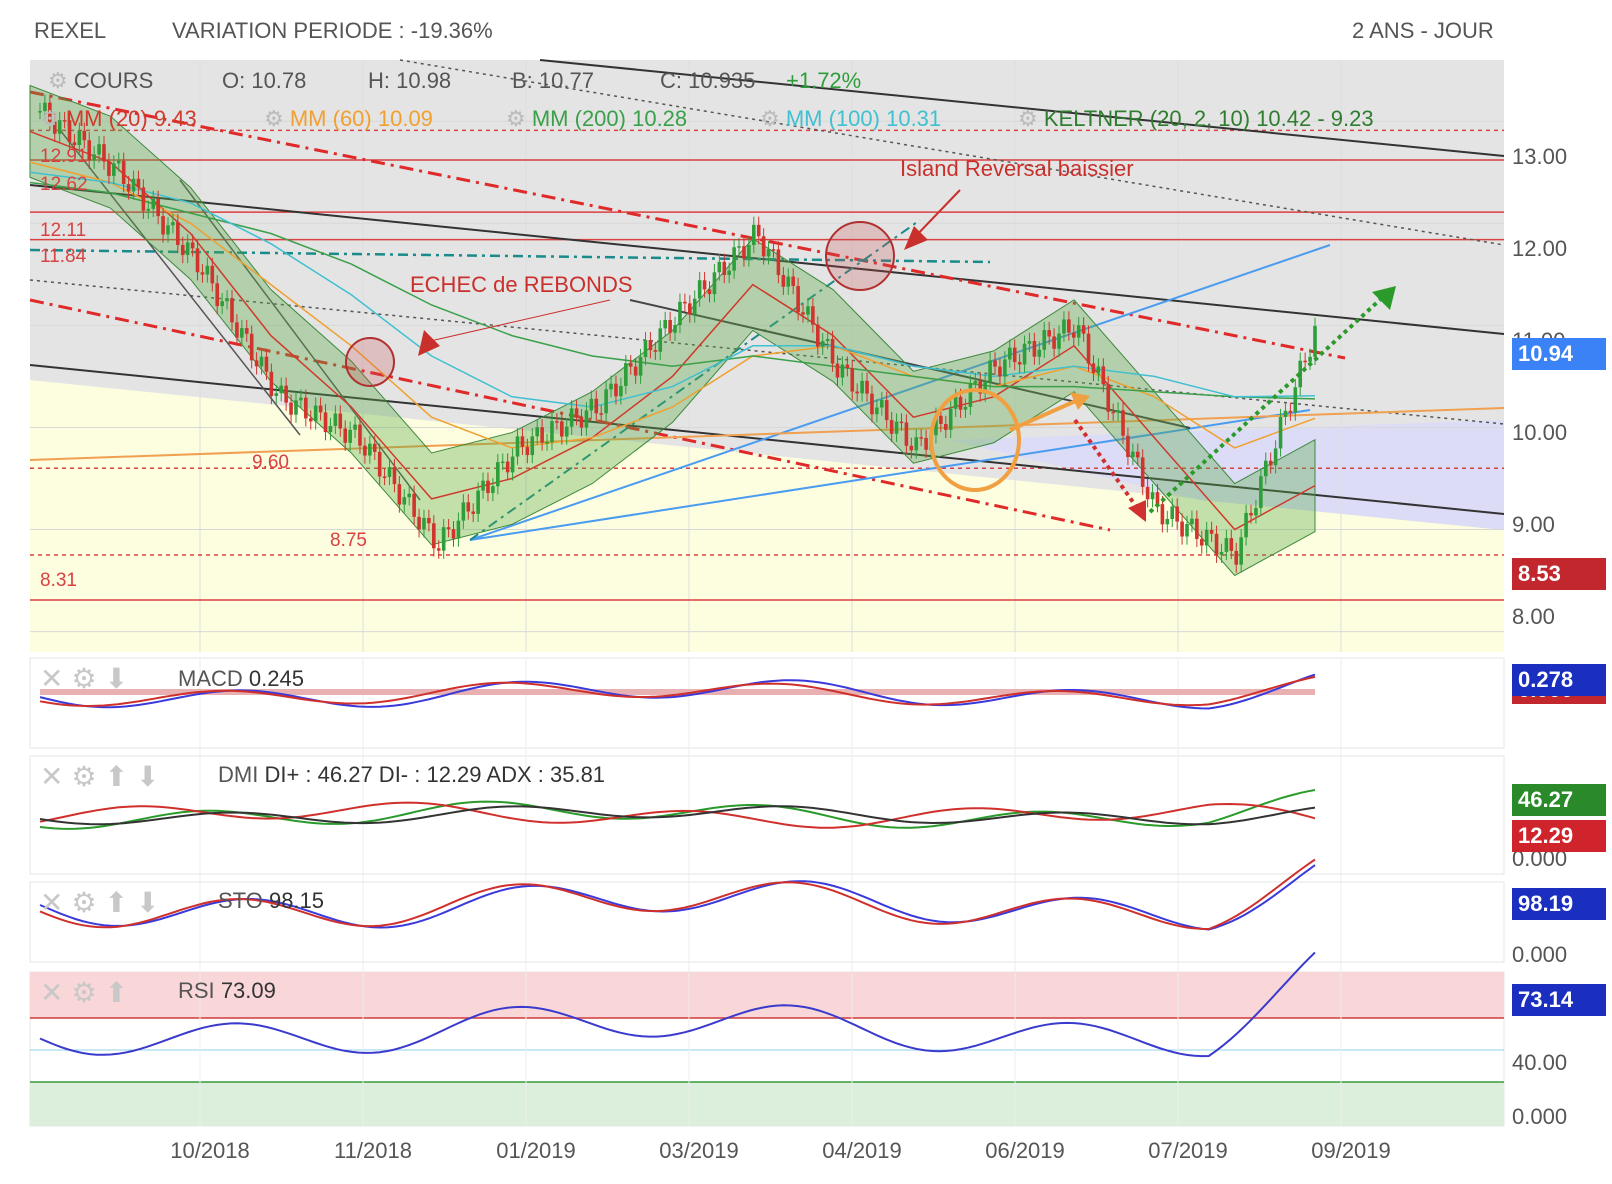 The width and height of the screenshot is (1612, 1184). I want to click on x-tick: 06/2019, so click(1025, 1150).